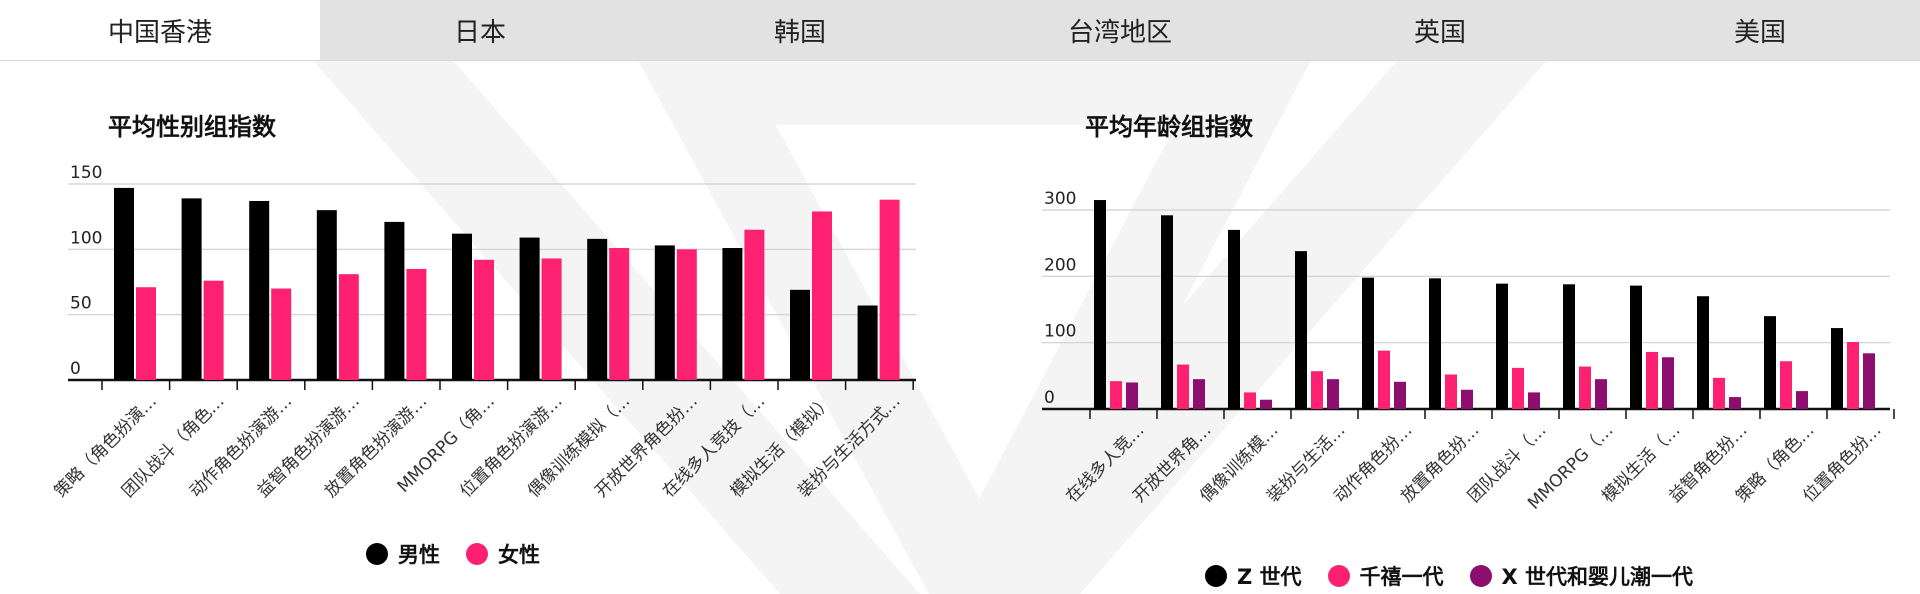  Describe the element at coordinates (1480, 576) in the screenshot. I see `legend-dot-gen-x-boomers` at that location.